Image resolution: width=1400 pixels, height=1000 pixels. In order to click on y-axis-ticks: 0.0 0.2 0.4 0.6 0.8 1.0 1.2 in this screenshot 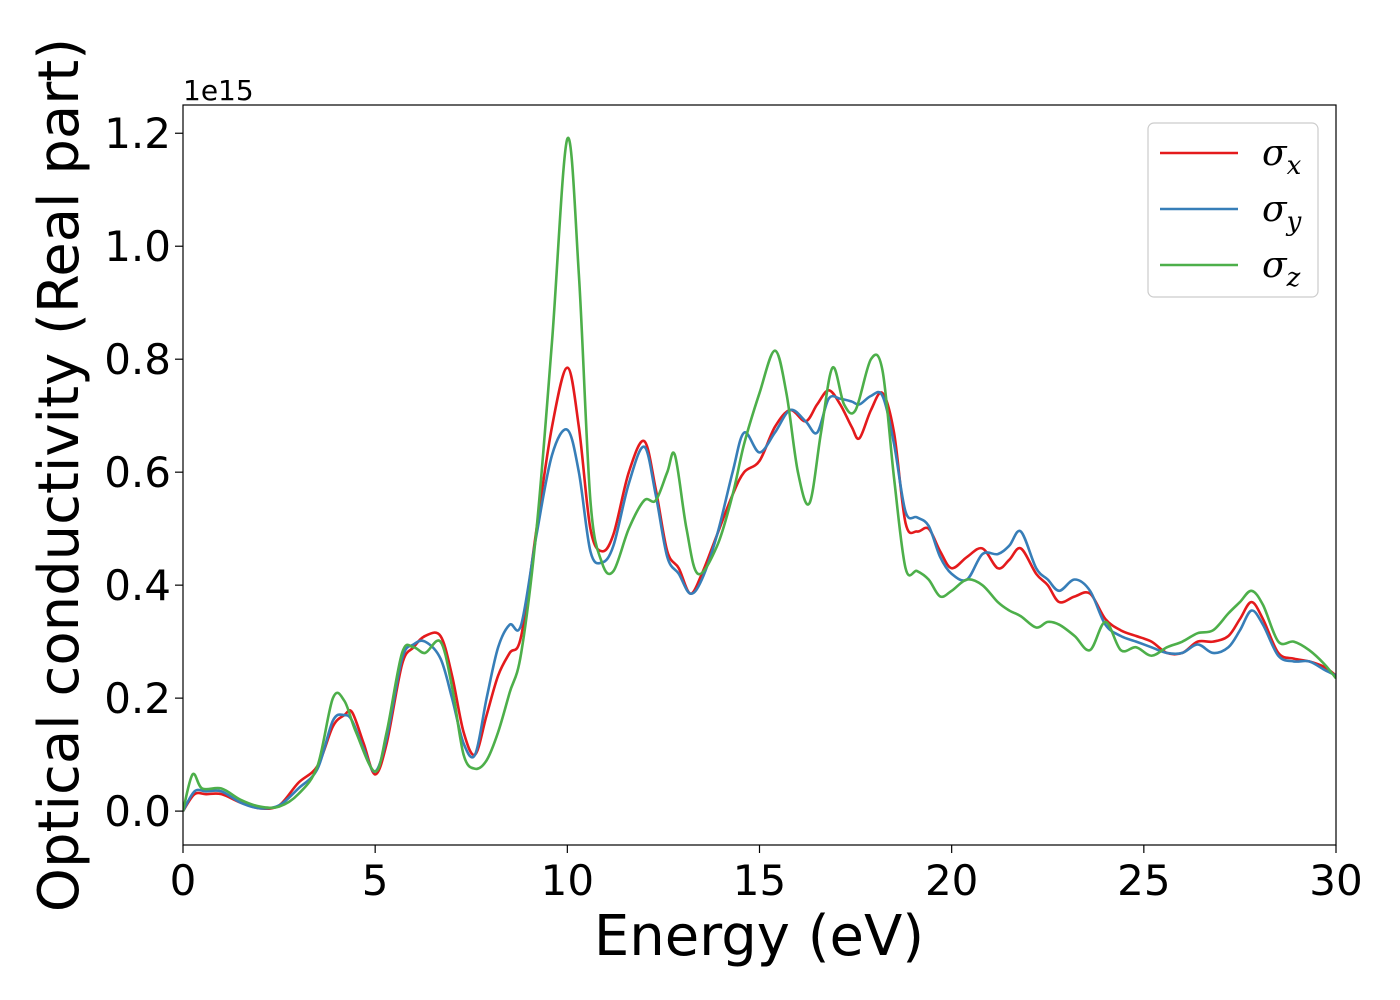, I will do `click(143, 472)`.